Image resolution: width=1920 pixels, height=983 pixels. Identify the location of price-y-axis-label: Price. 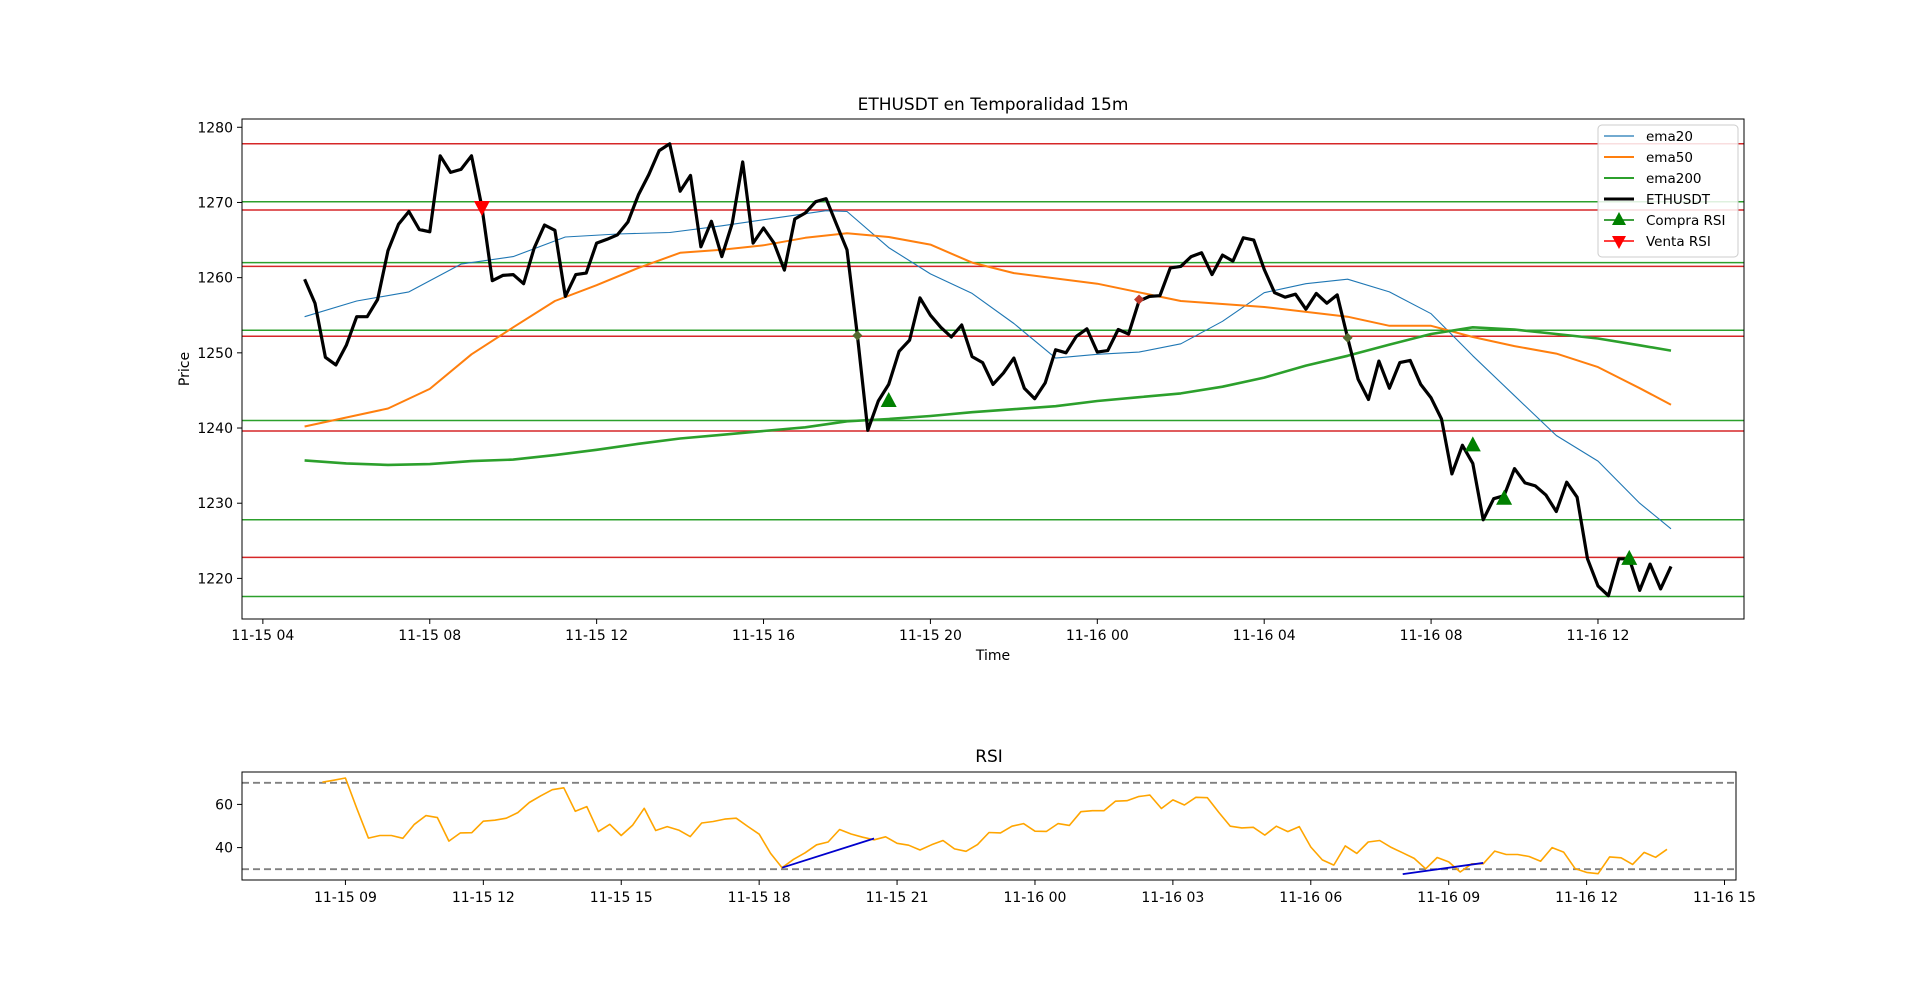
(185, 369).